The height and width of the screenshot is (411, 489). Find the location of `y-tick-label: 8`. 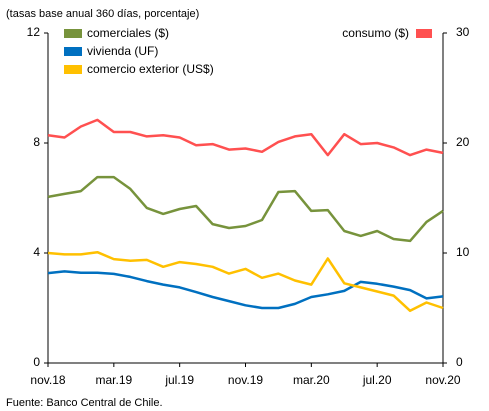

y-tick-label: 8 is located at coordinates (36, 142).